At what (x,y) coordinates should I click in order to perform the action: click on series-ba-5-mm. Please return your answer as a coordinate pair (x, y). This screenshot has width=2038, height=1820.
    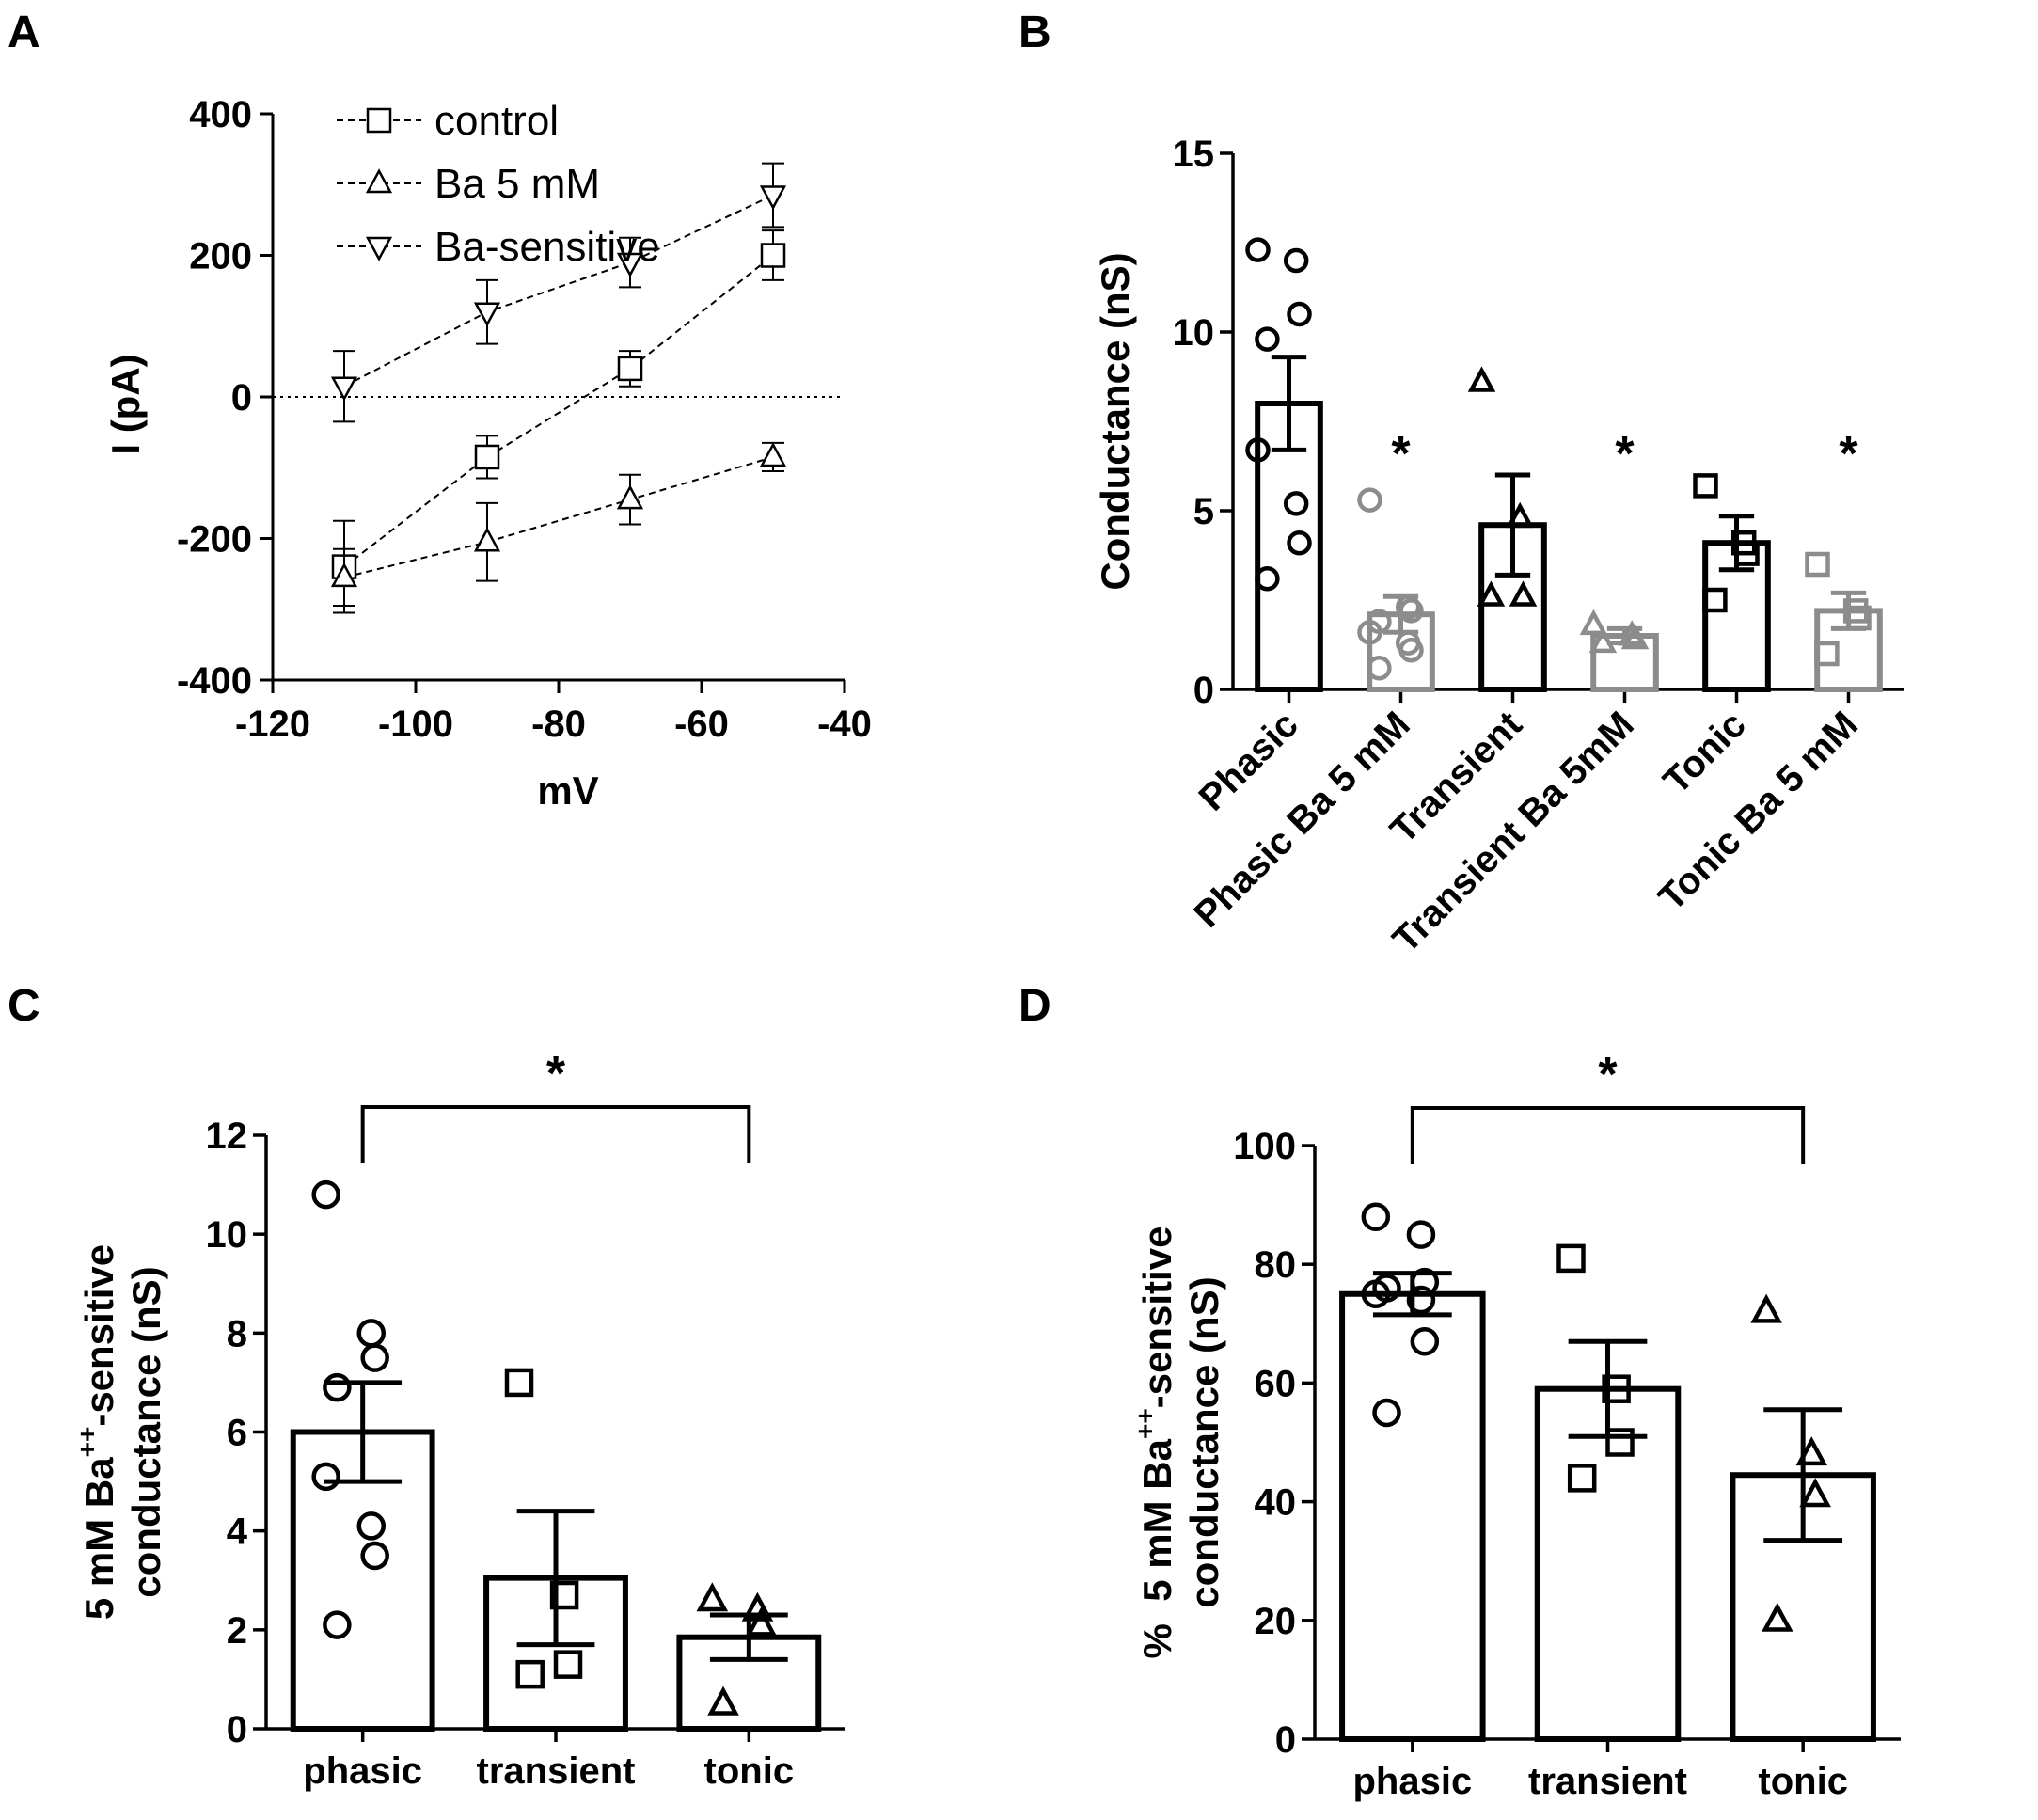
    Looking at the image, I should click on (558, 524).